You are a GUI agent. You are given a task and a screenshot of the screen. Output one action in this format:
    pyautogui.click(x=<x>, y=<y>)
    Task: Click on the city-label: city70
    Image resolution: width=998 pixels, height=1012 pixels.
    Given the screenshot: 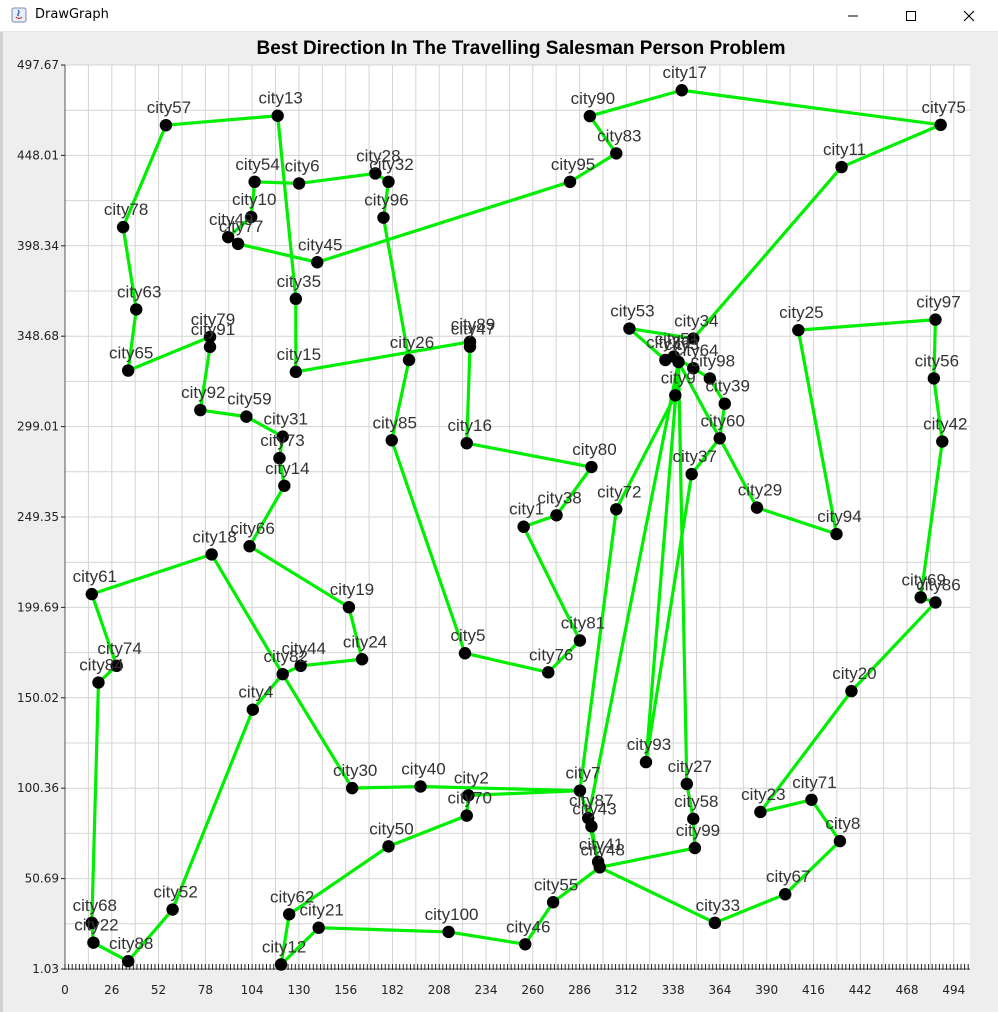 What is the action you would take?
    pyautogui.click(x=470, y=798)
    